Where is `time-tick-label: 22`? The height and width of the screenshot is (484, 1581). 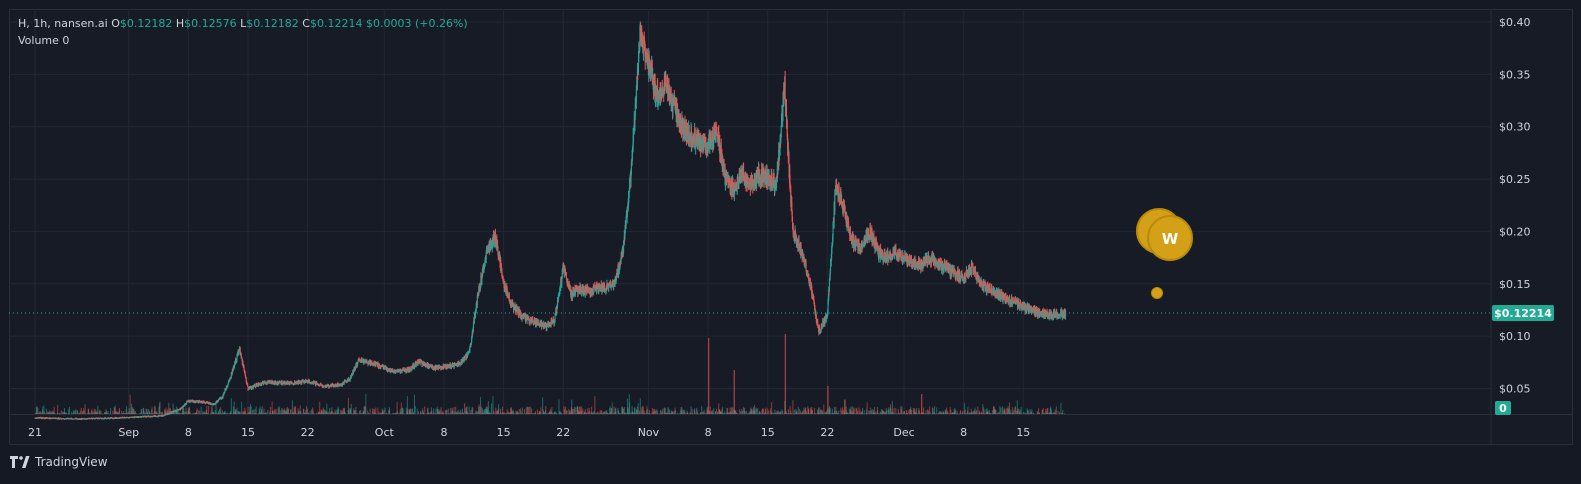
time-tick-label: 22 is located at coordinates (563, 432).